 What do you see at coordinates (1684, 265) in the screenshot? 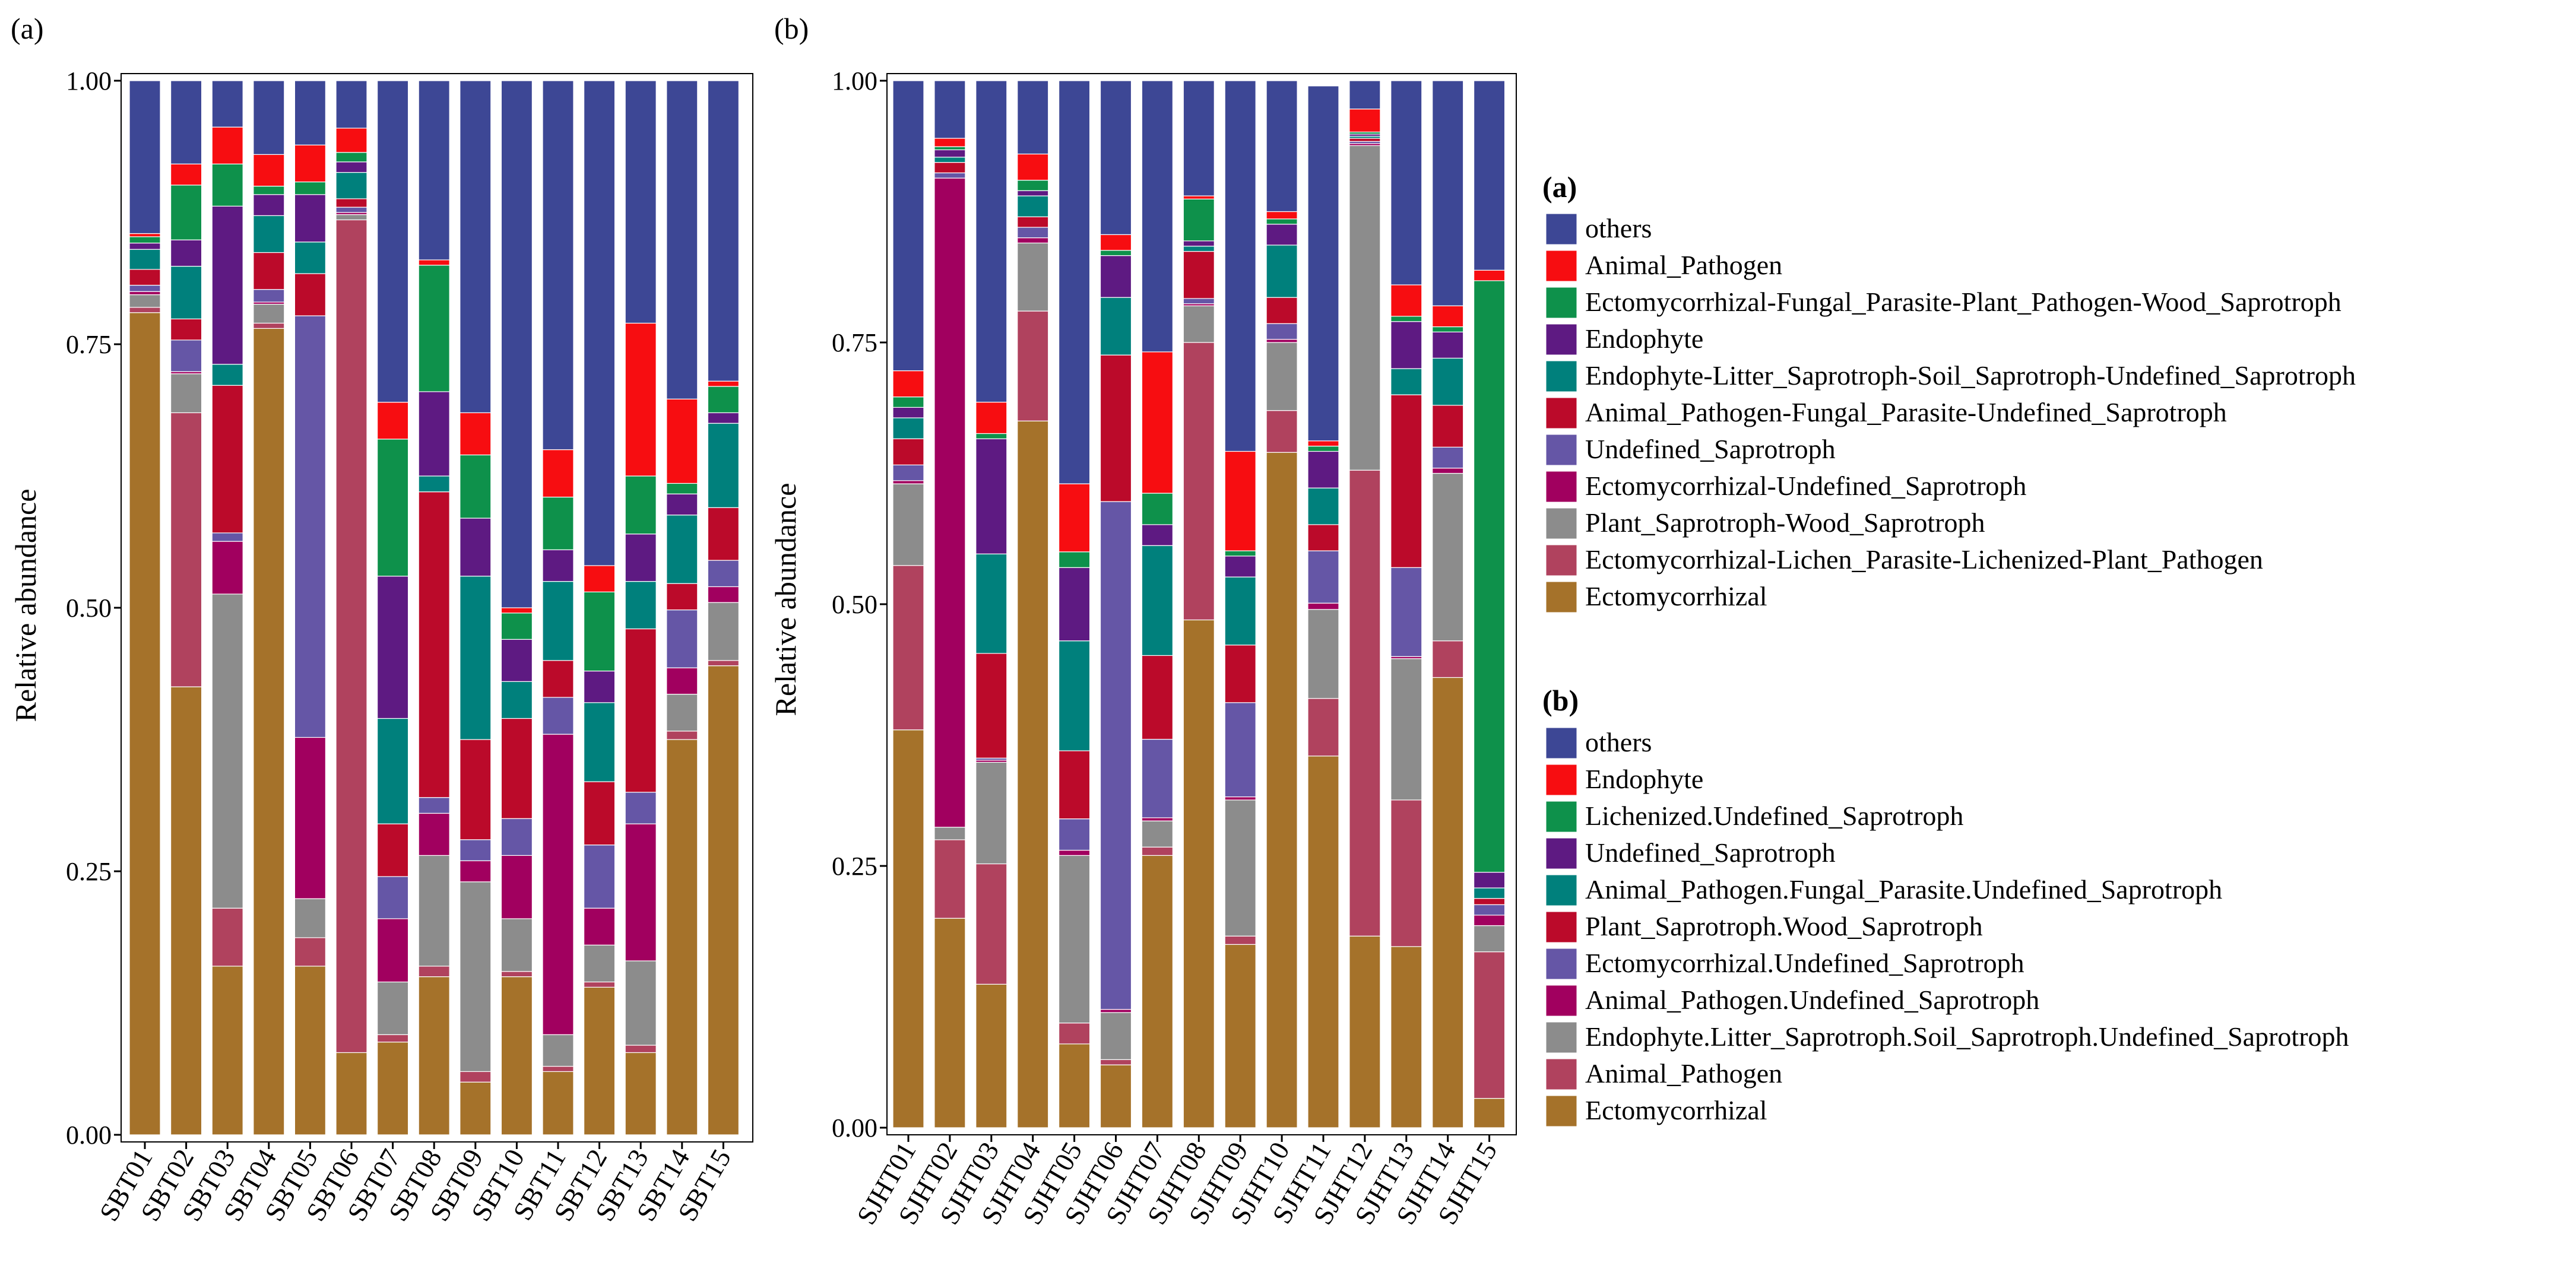
I see `legend-label: Animal_Pathogen` at bounding box center [1684, 265].